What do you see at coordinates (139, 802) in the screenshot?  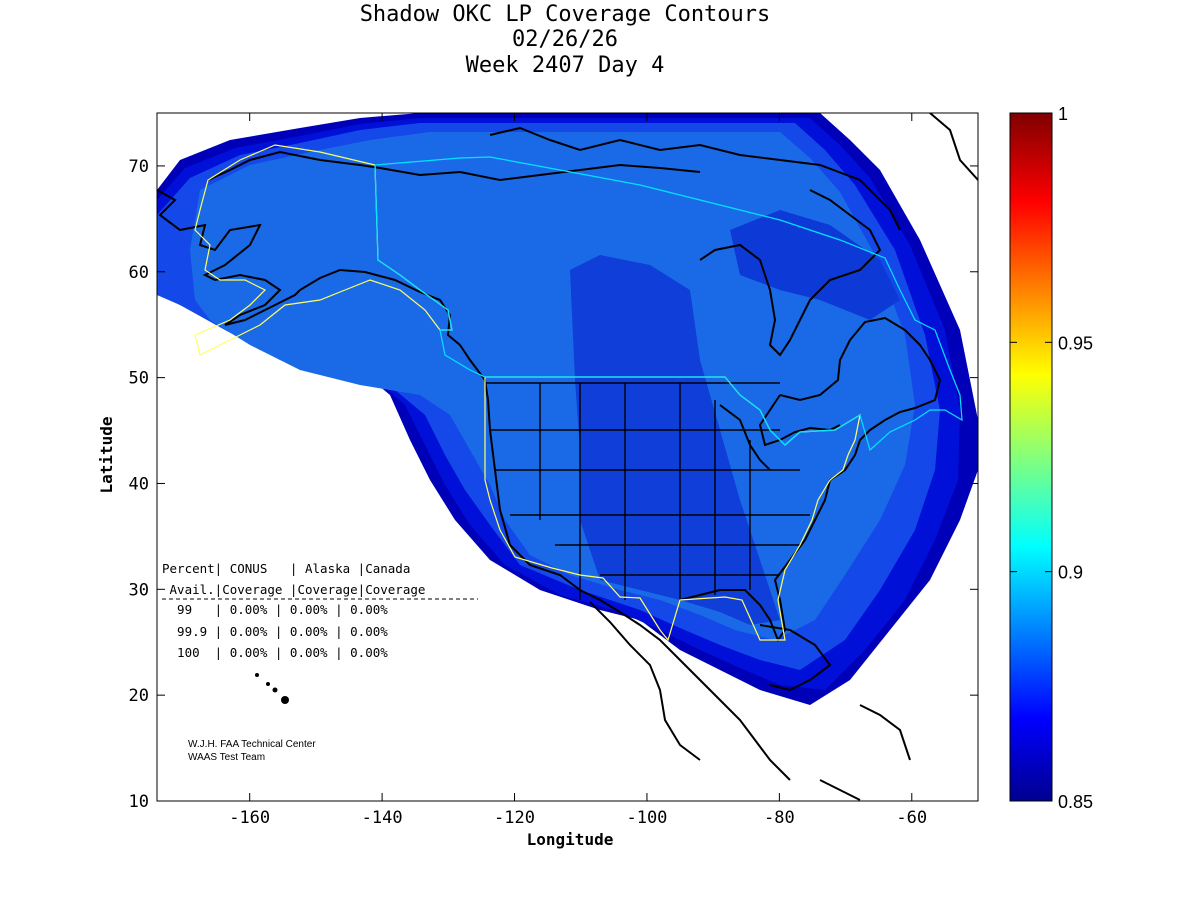 I see `y-tick-label: 10` at bounding box center [139, 802].